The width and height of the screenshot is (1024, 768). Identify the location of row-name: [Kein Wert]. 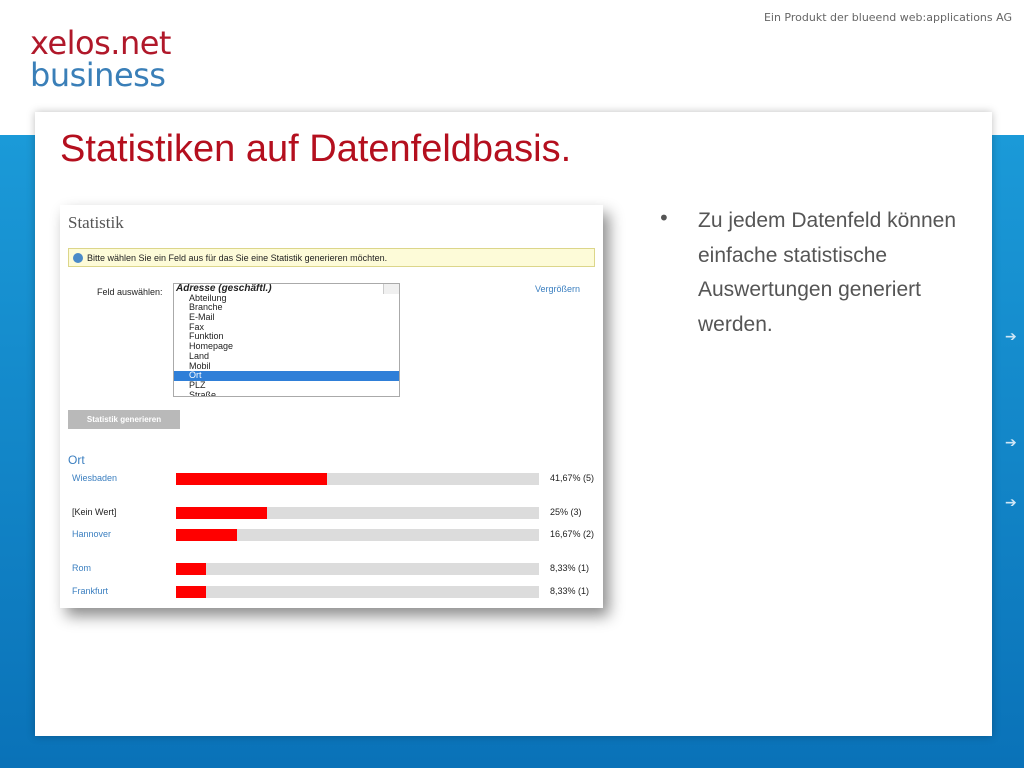
(94, 512).